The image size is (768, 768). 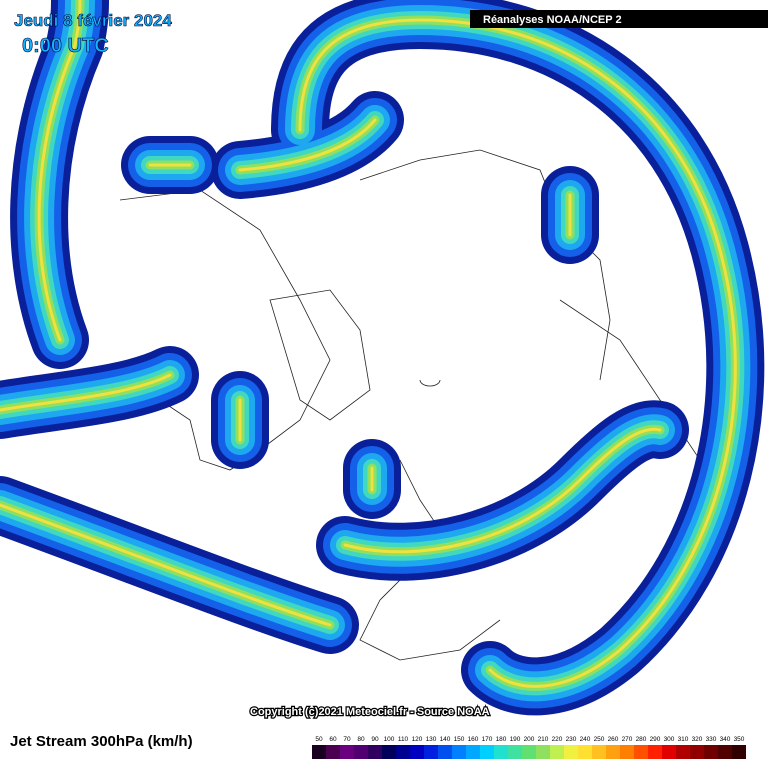 I want to click on scale-label: 350, so click(x=739, y=739).